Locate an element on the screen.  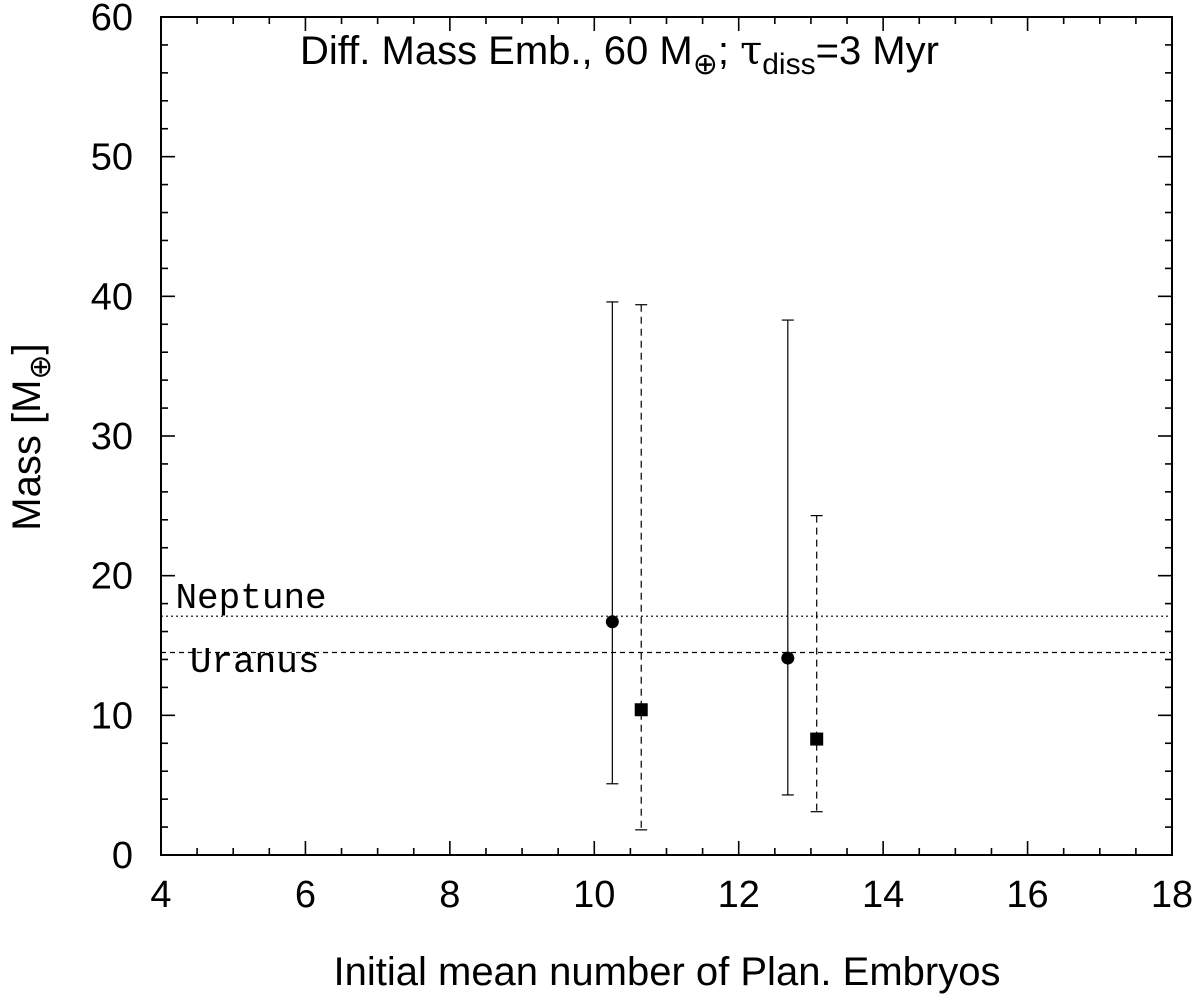
error-bars is located at coordinates (714, 566).